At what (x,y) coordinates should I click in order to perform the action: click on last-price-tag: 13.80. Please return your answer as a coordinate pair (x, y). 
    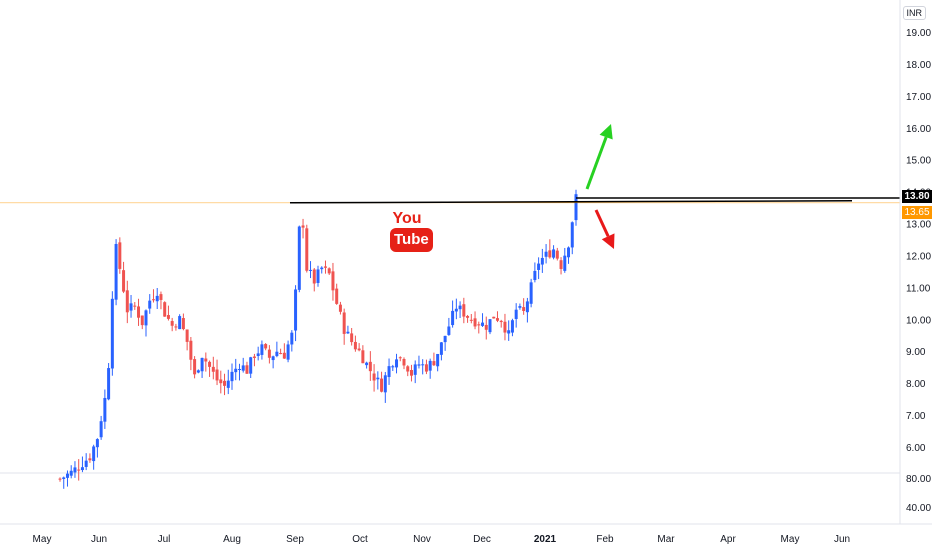
    Looking at the image, I should click on (917, 196).